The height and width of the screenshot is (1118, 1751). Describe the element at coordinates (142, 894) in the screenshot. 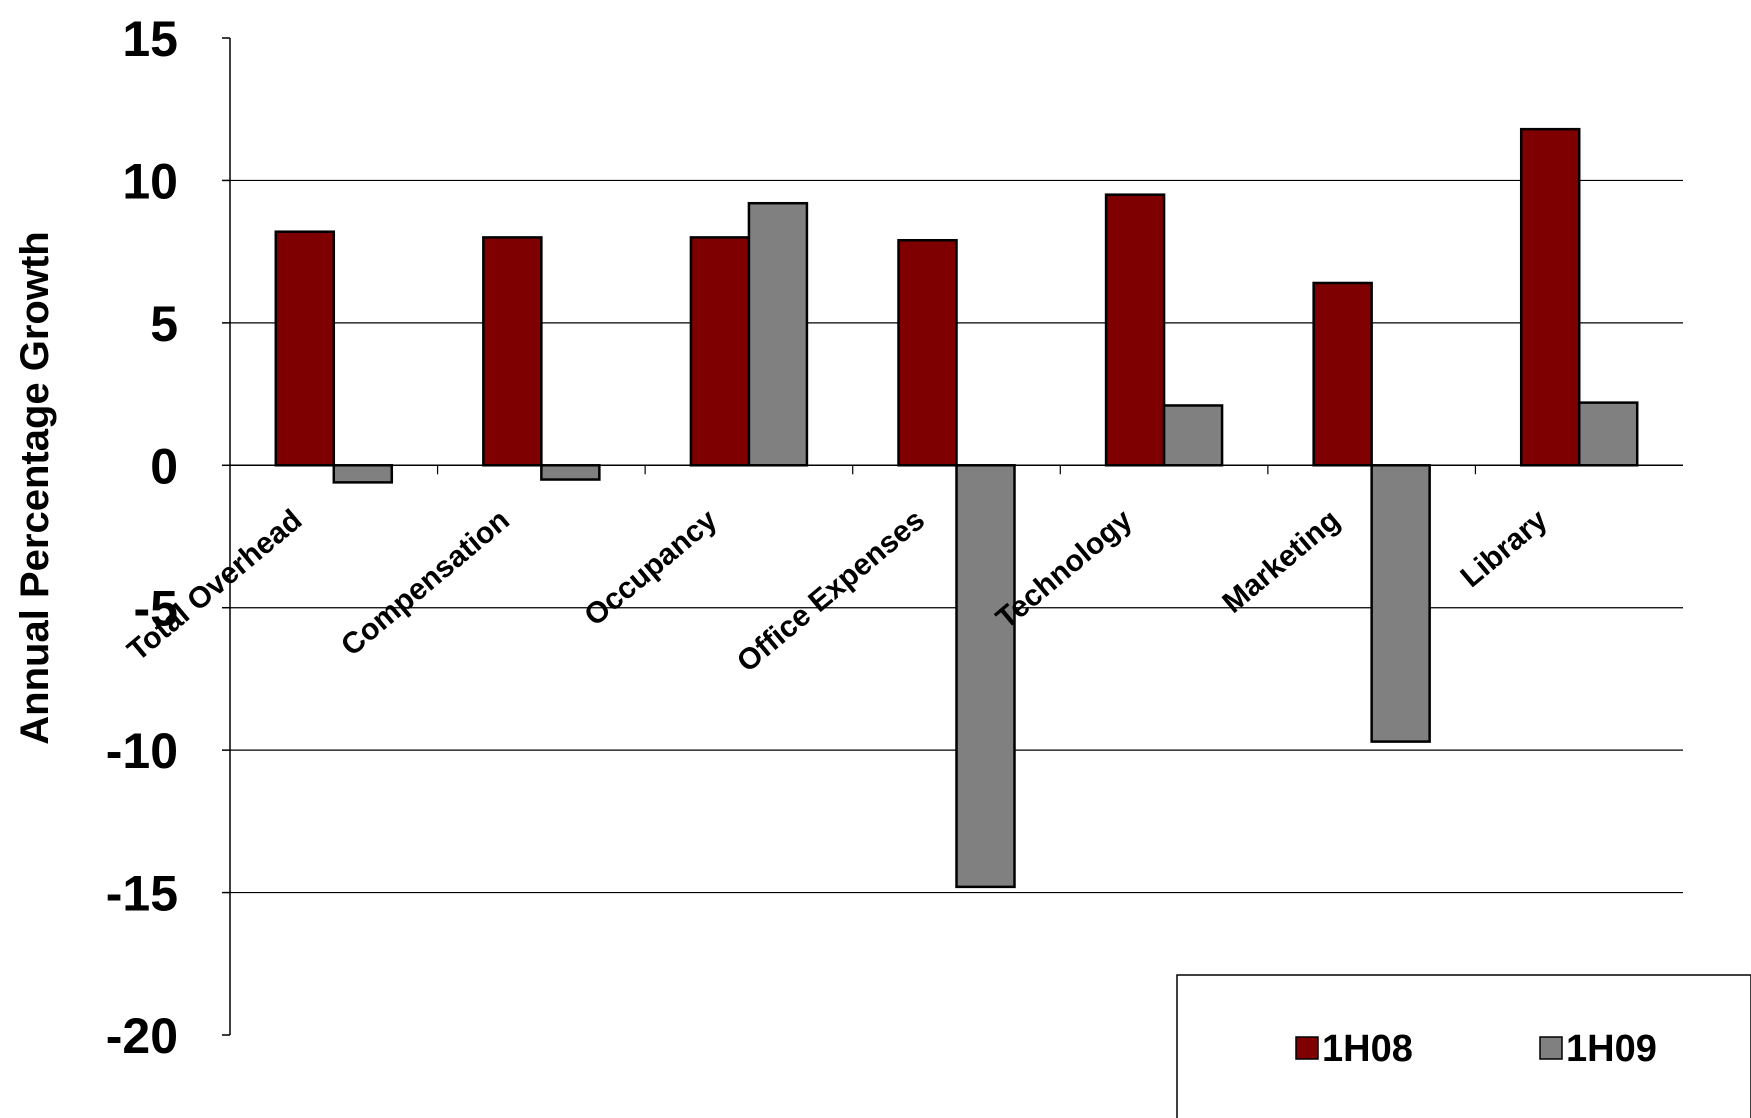

I see `y-tick-label: -15` at that location.